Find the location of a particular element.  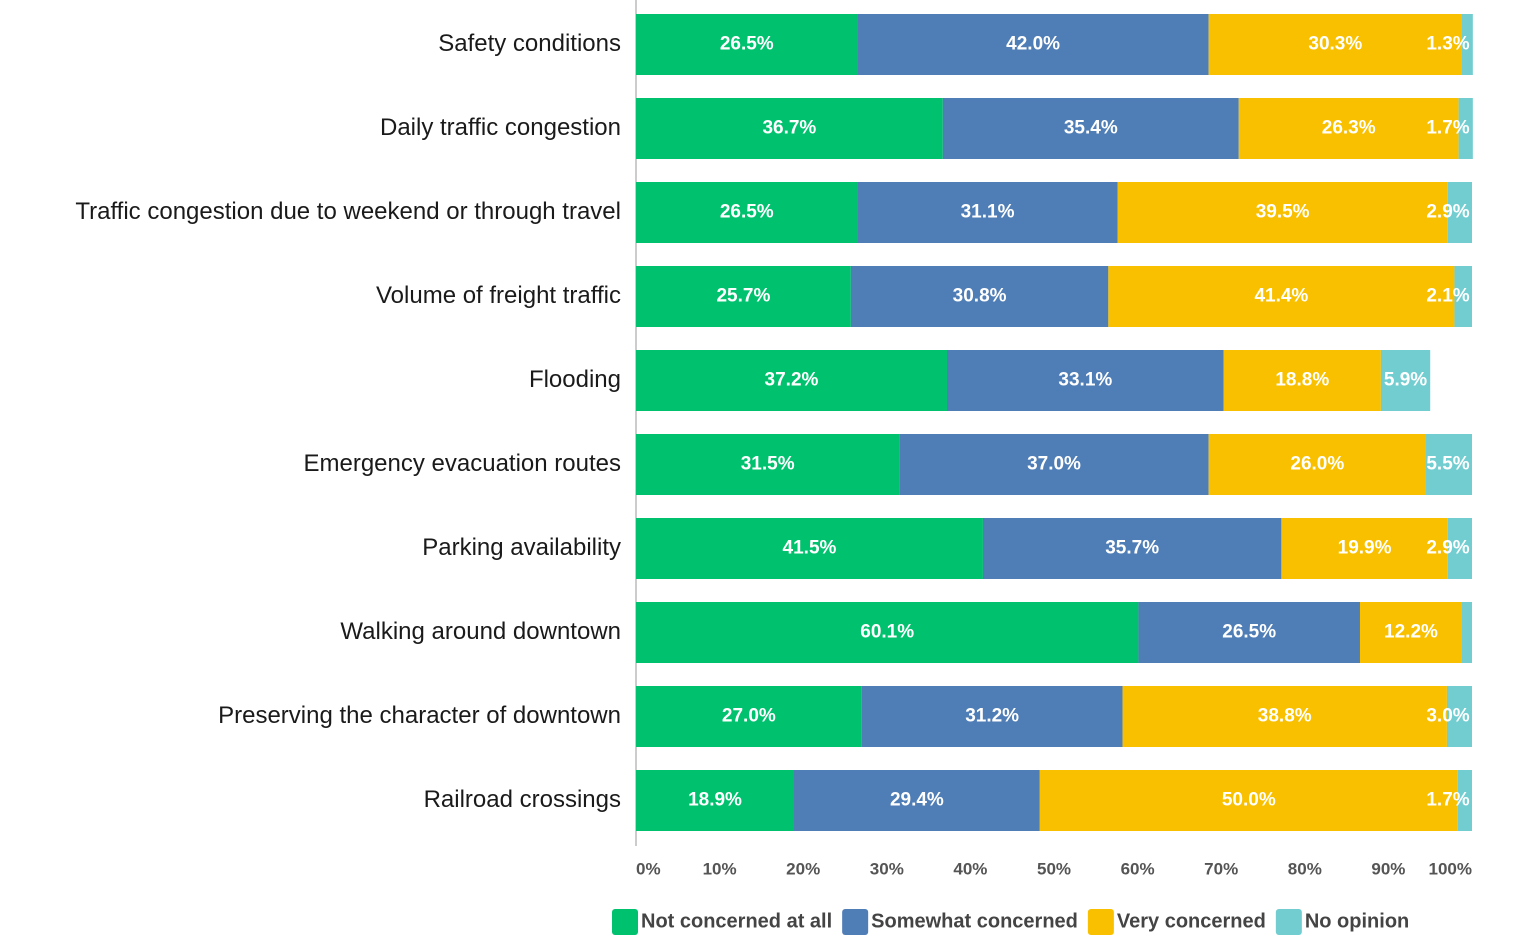

x-tick-label: 10% is located at coordinates (720, 868).